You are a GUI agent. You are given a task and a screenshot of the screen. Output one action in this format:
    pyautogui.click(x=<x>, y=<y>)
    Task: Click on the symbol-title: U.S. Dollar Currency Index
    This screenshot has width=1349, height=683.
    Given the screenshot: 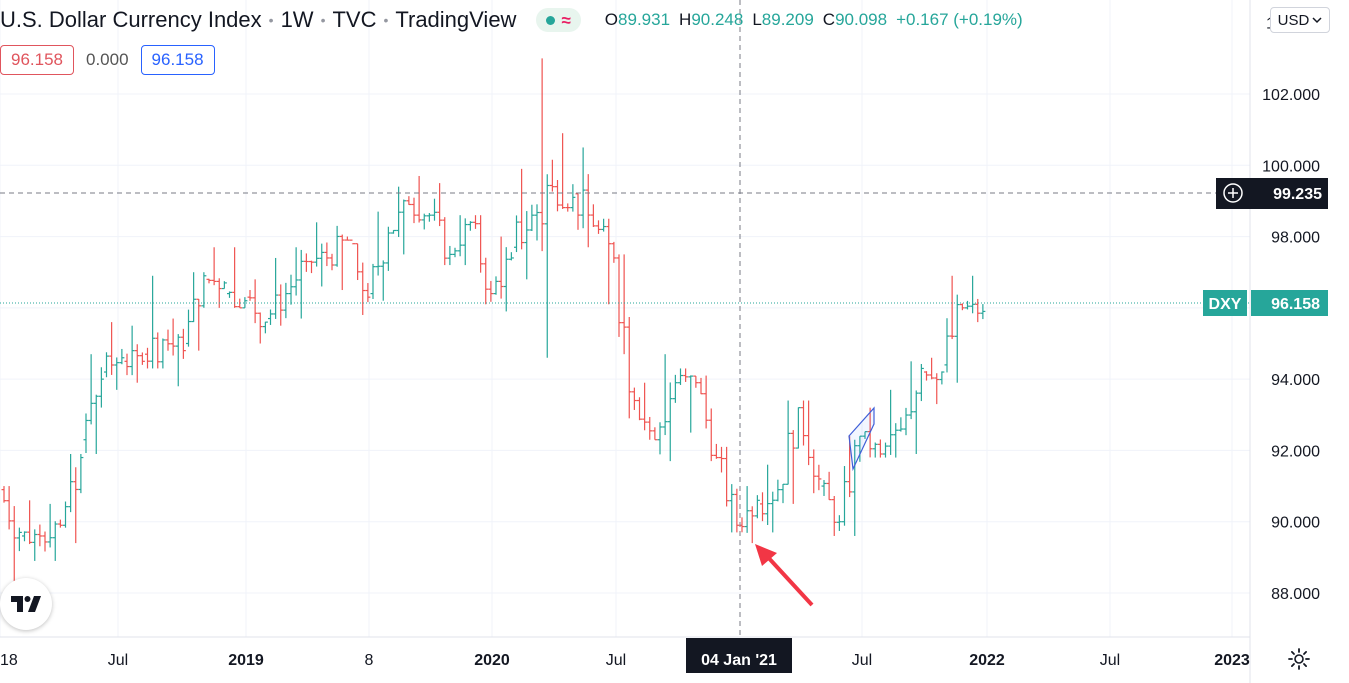 What is the action you would take?
    pyautogui.click(x=131, y=19)
    